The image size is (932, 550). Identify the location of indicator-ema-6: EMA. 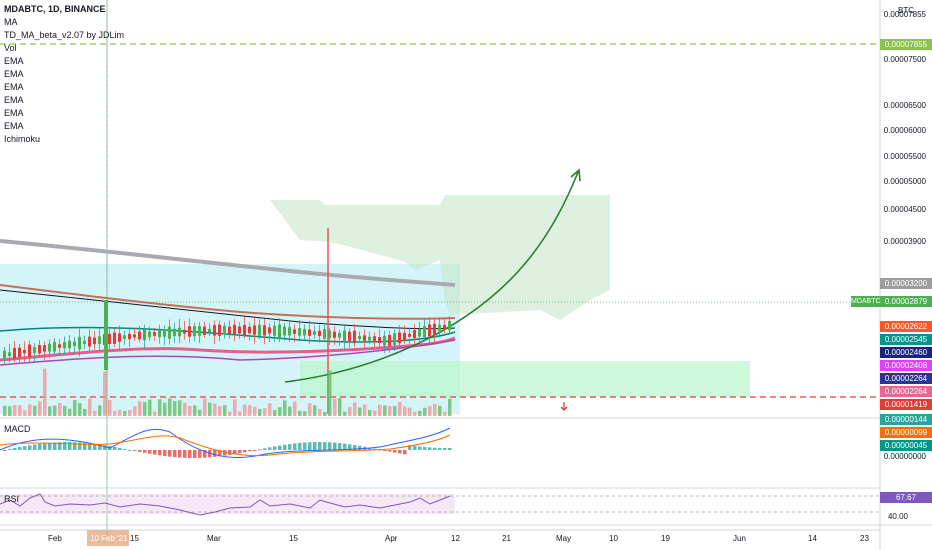
(14, 126).